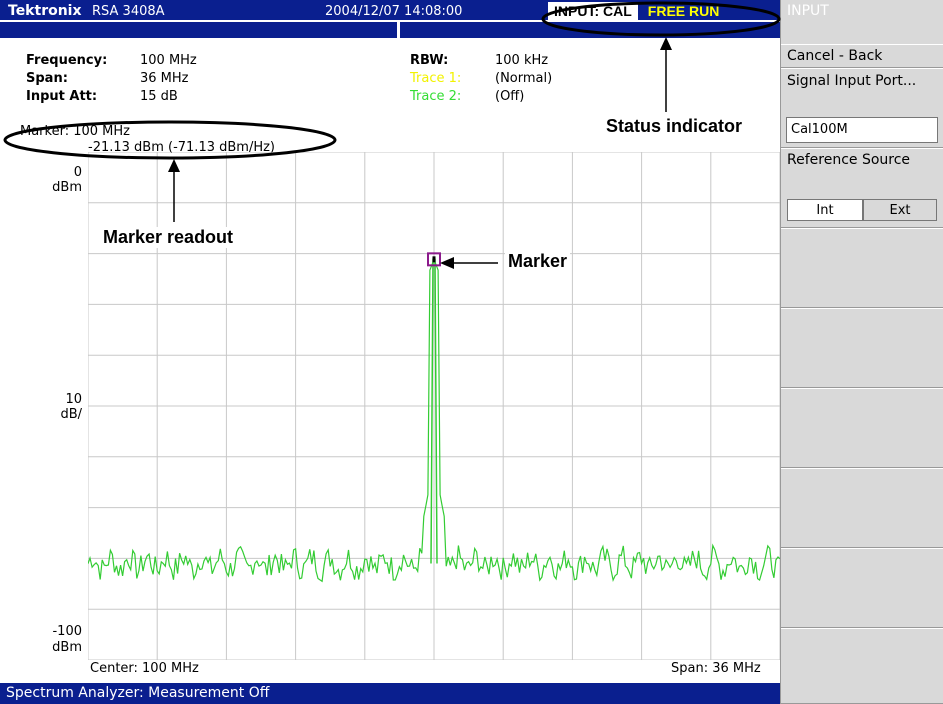 The image size is (943, 704). I want to click on ext-option: Ext, so click(900, 210).